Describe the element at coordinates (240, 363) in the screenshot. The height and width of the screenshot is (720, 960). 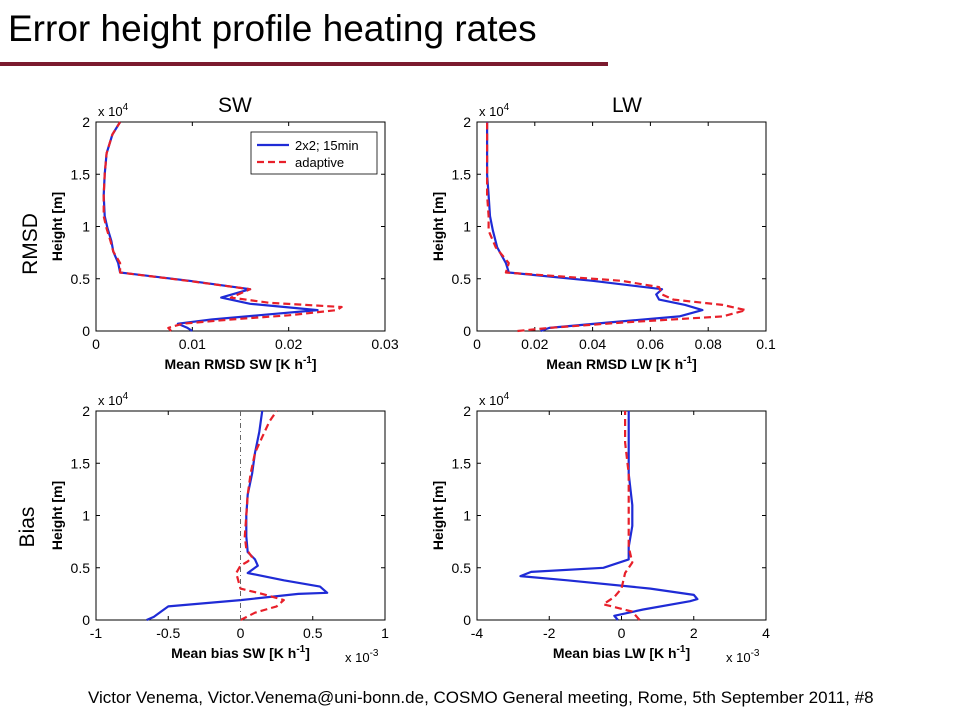
I see `x-axis-label: Mean RMSD SW [K h-1​]` at that location.